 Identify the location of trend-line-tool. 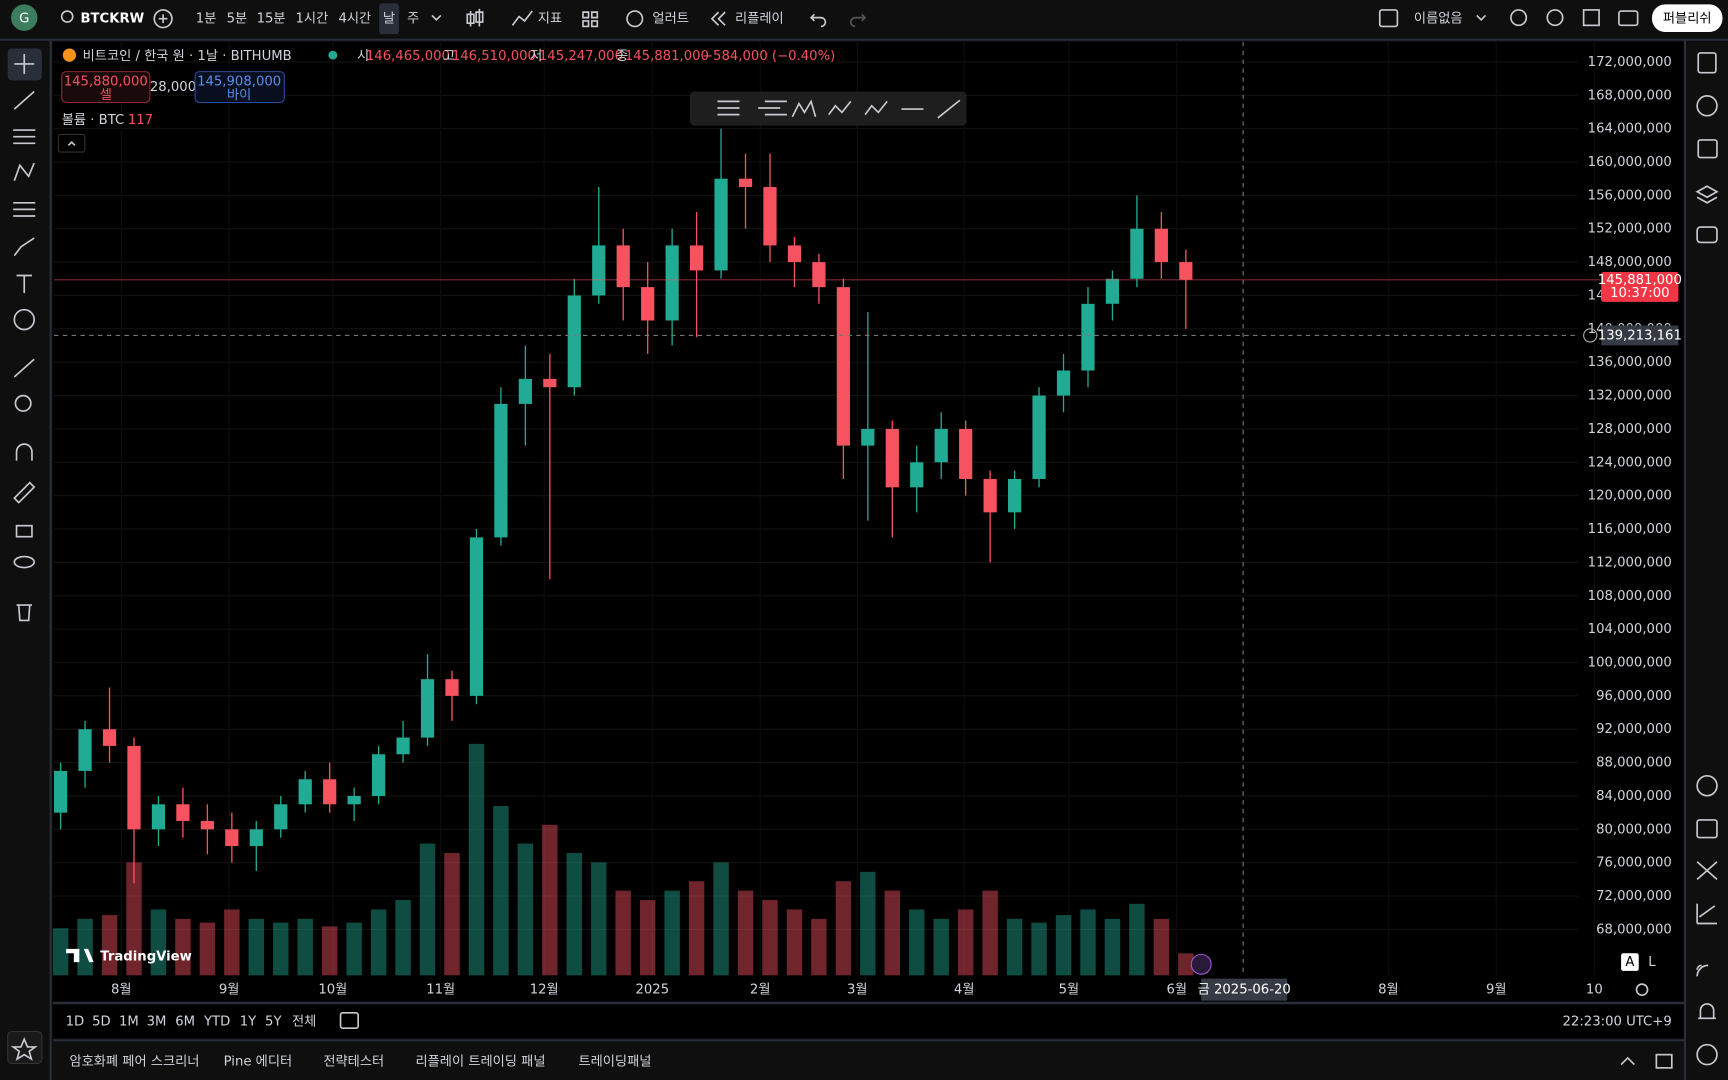
(24, 100).